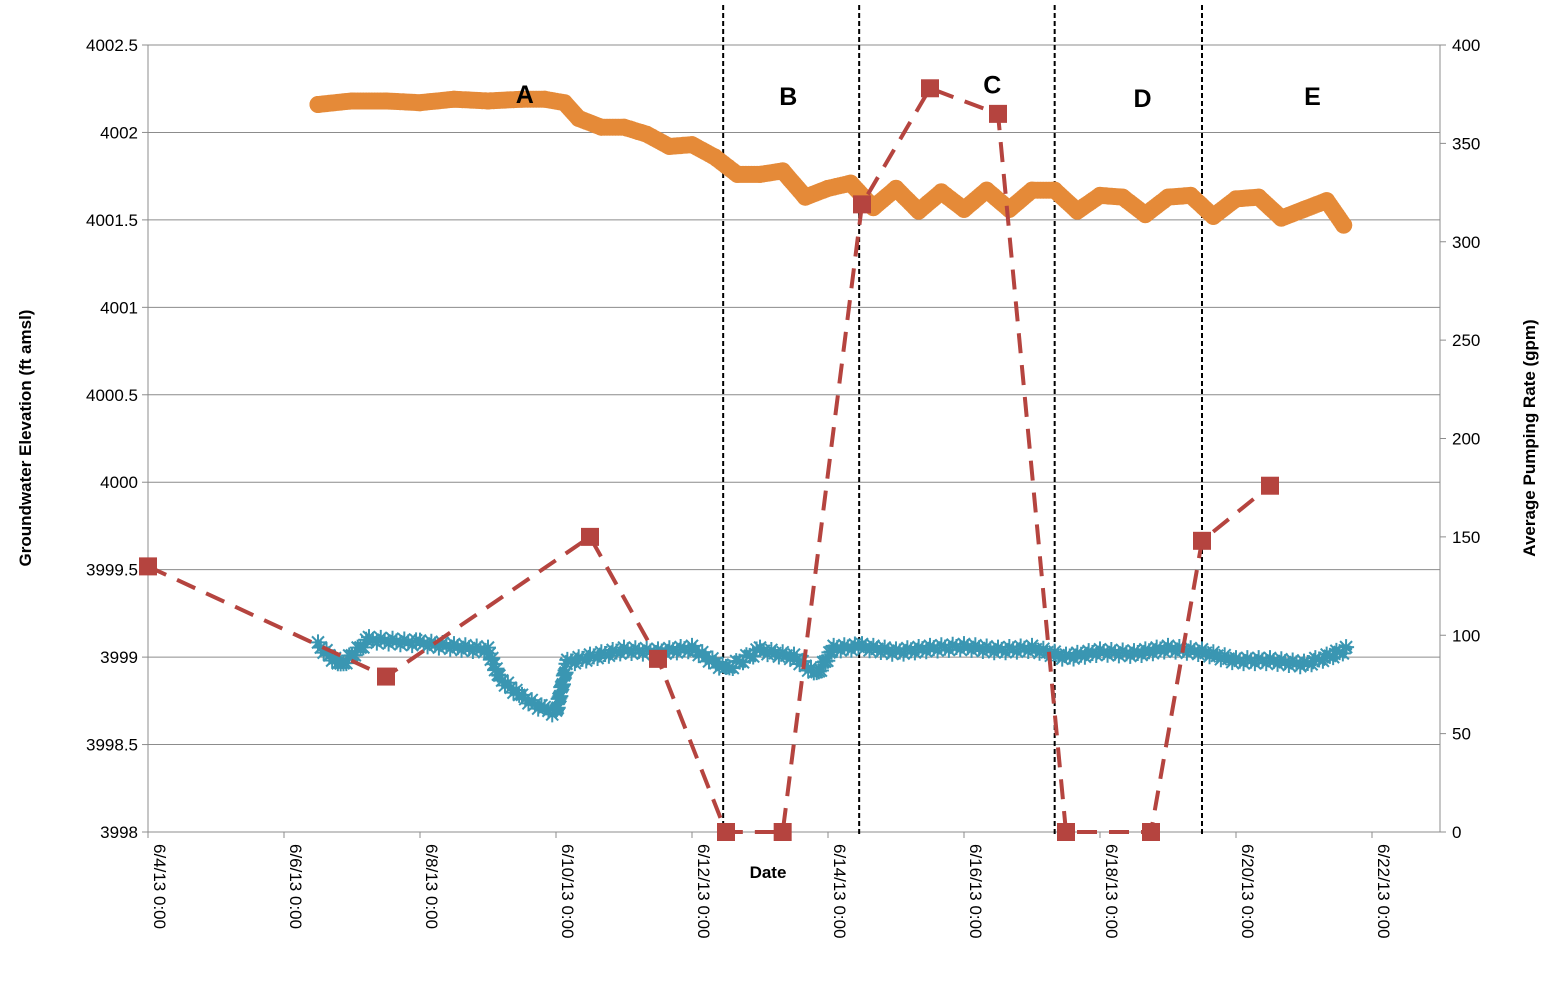 The height and width of the screenshot is (997, 1551). Describe the element at coordinates (1142, 99) in the screenshot. I see `period-label: D` at that location.